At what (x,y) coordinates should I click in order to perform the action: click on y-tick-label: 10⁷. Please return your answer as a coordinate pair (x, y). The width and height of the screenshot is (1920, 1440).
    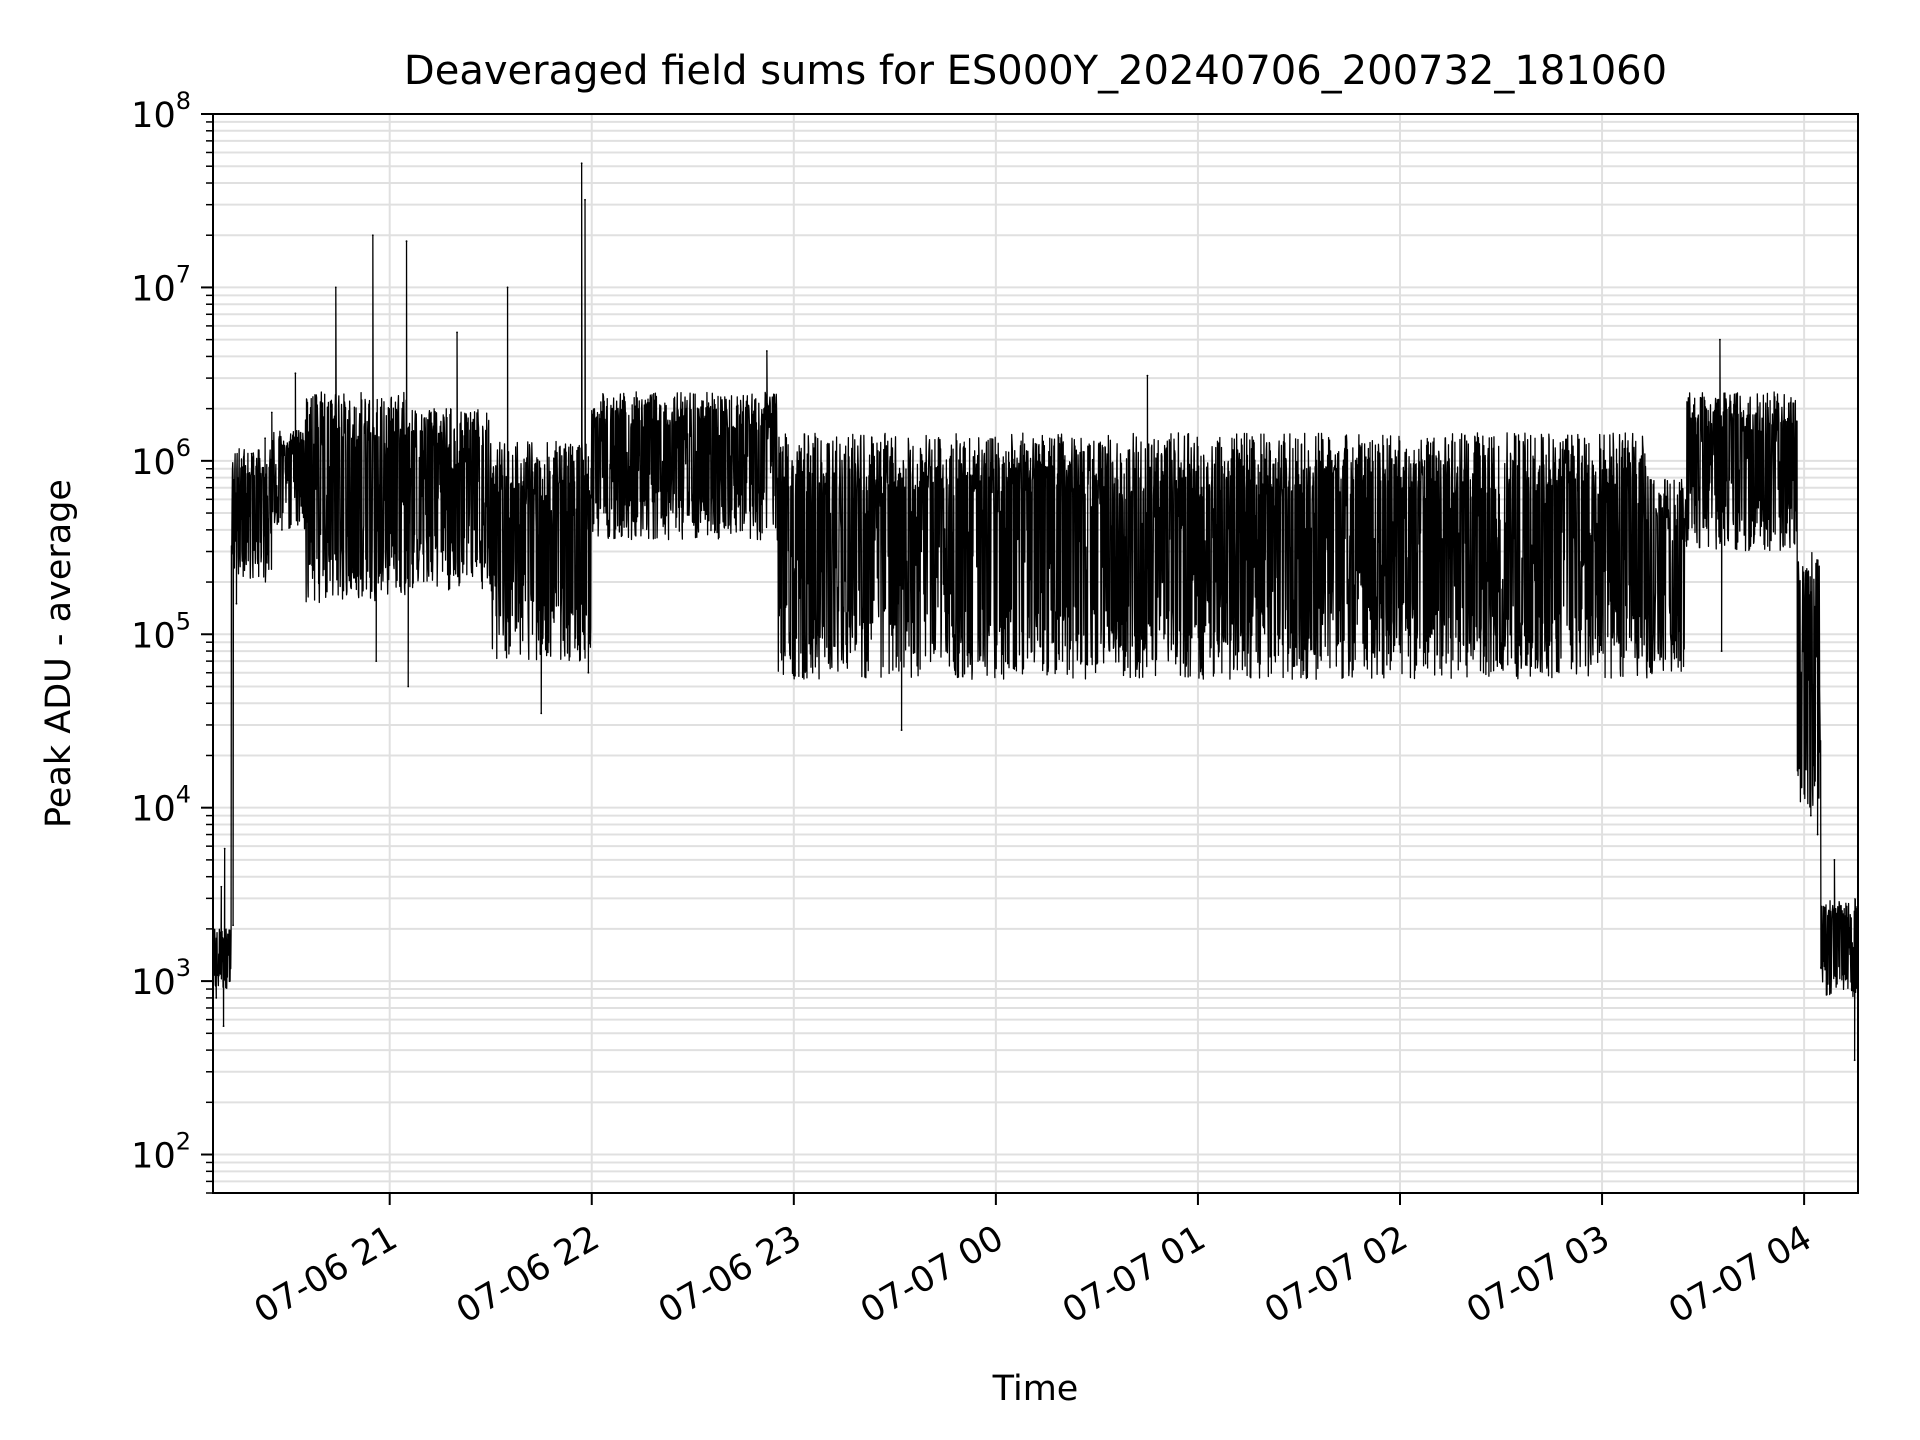
    Looking at the image, I should click on (161, 284).